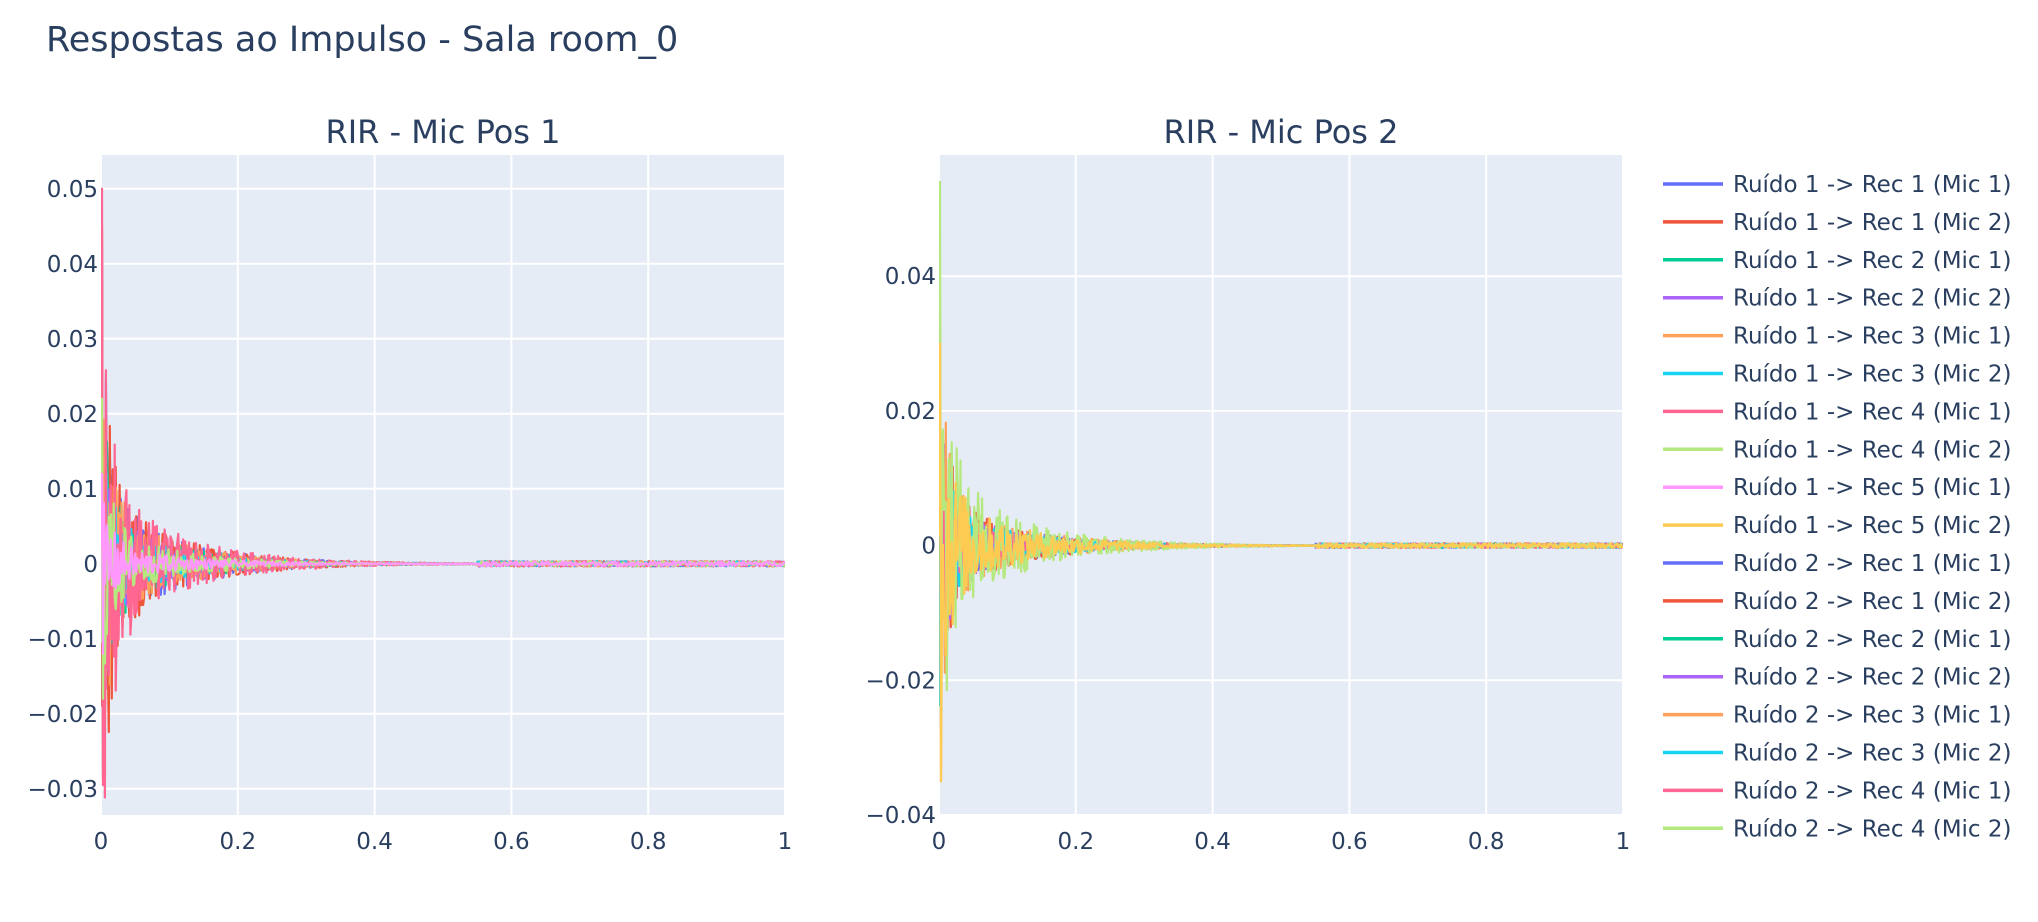 This screenshot has width=2038, height=922. What do you see at coordinates (1872, 526) in the screenshot?
I see `legend-label: Ruído 1 -> Rec 5 (Mic 2)` at bounding box center [1872, 526].